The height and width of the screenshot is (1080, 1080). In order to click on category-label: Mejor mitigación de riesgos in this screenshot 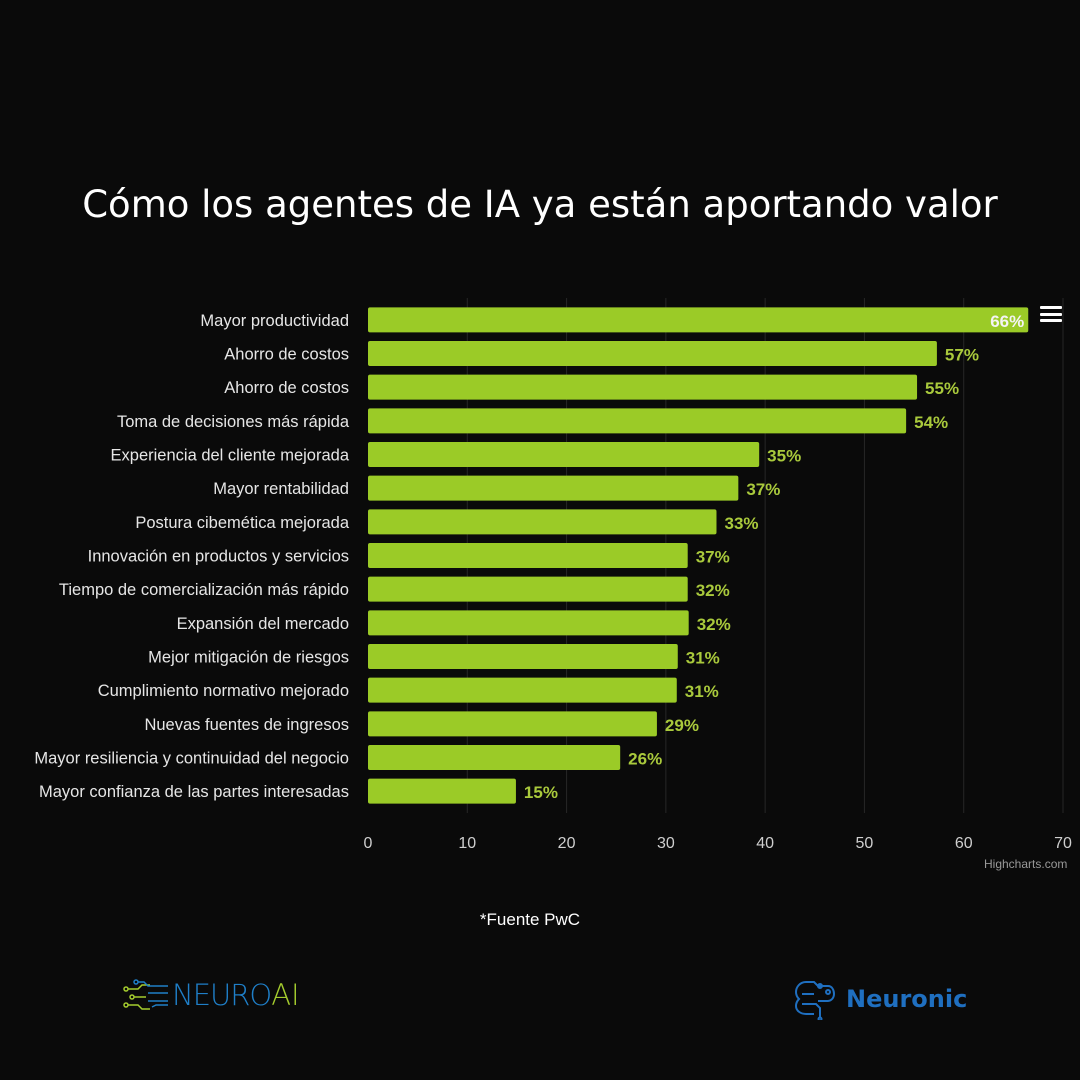, I will do `click(248, 658)`.